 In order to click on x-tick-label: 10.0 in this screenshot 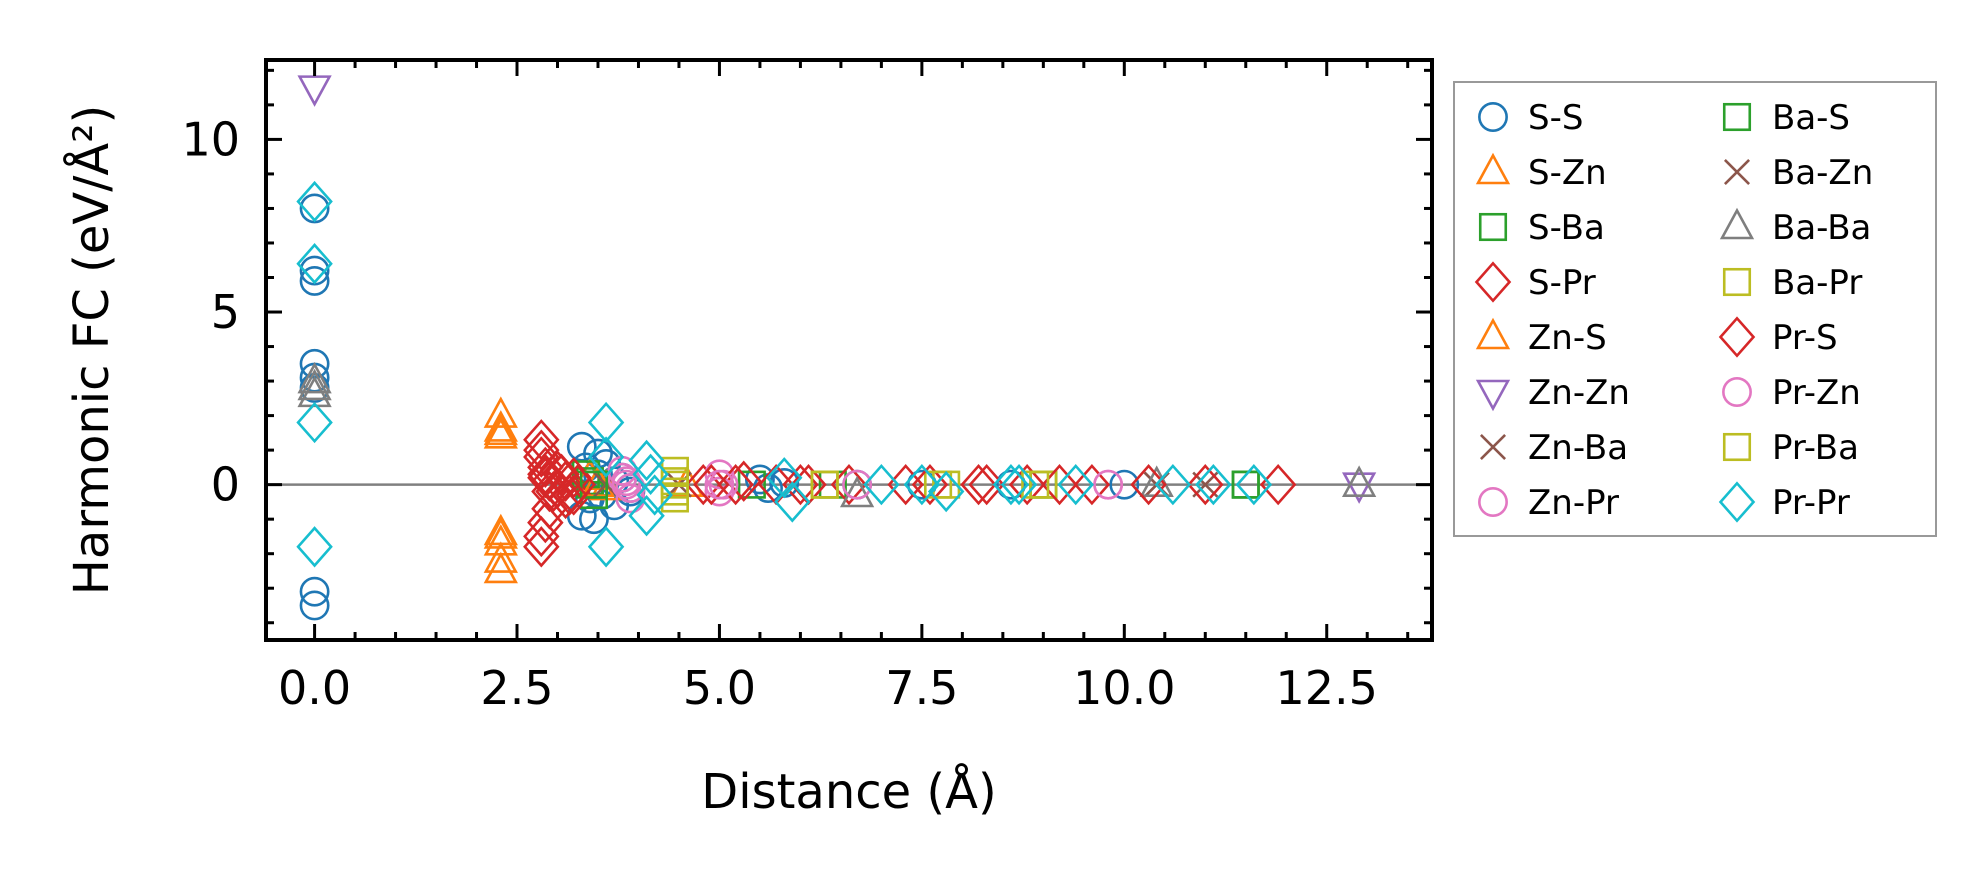, I will do `click(1124, 688)`.